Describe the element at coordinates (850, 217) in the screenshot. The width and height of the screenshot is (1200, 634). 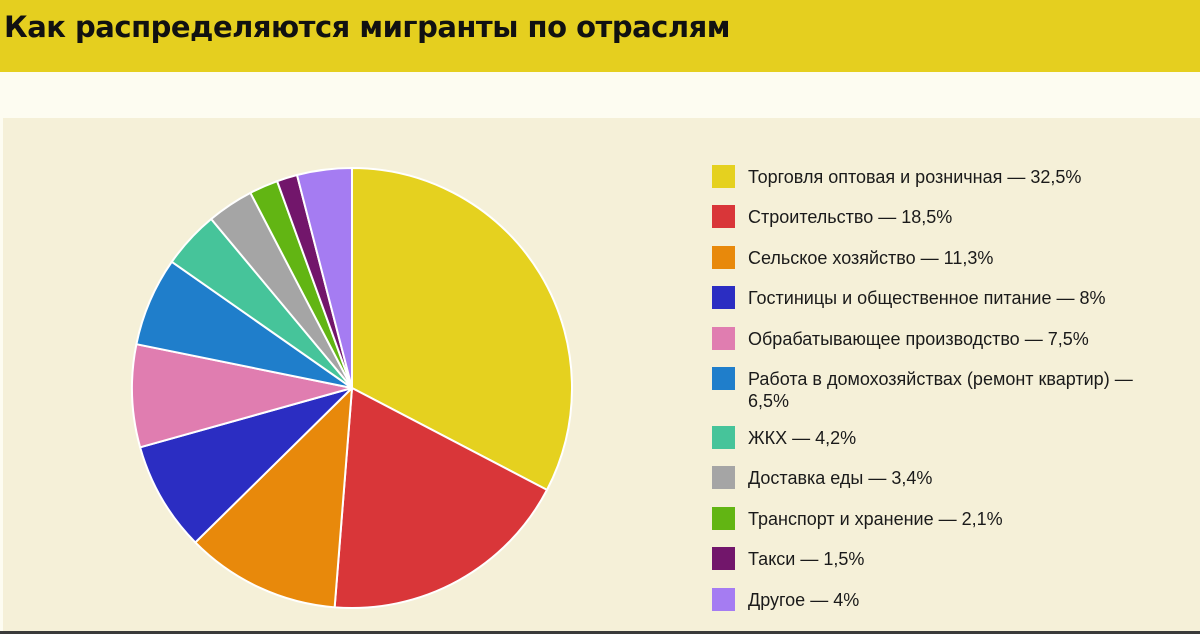
I see `legend-label: Строительство — 18,5%` at that location.